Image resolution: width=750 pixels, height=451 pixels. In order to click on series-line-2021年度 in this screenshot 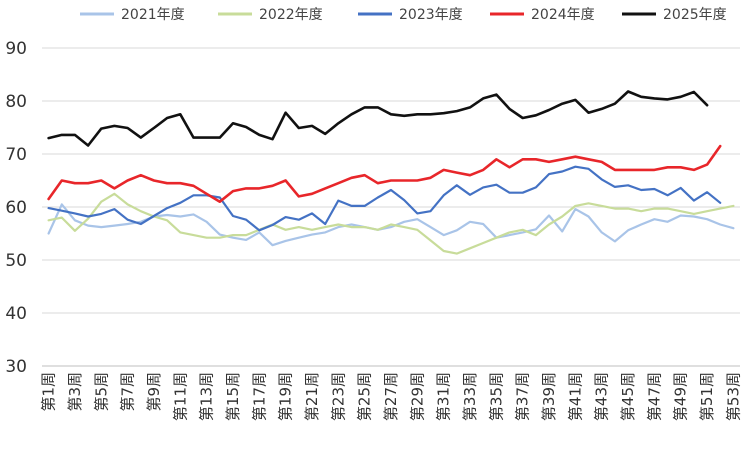, I will do `click(391, 225)`.